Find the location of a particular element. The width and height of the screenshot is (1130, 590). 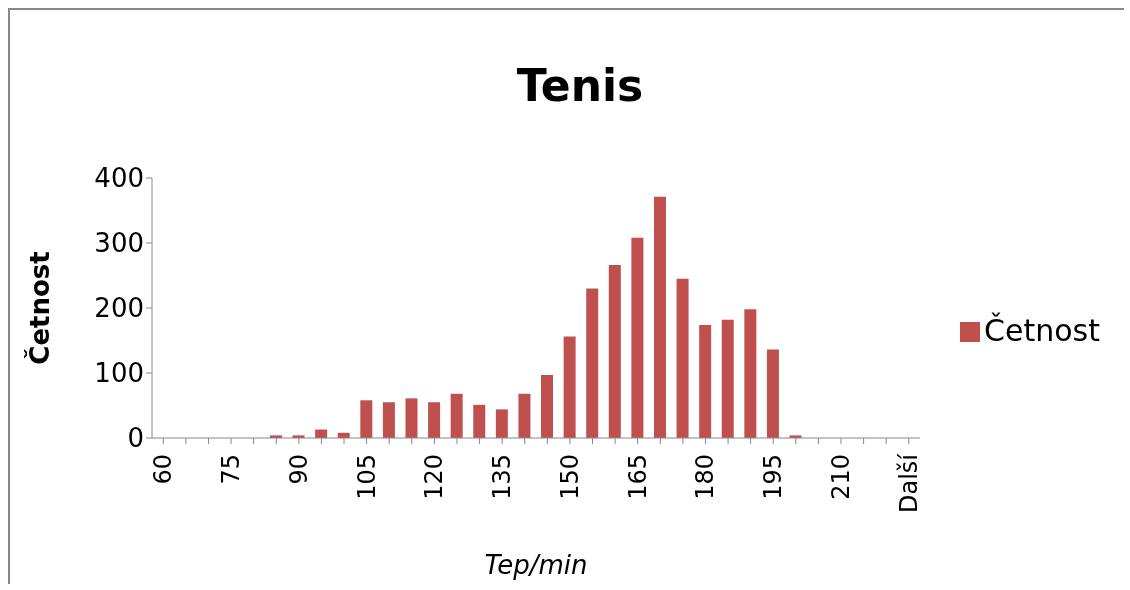

x-tick-label: 75 is located at coordinates (231, 469).